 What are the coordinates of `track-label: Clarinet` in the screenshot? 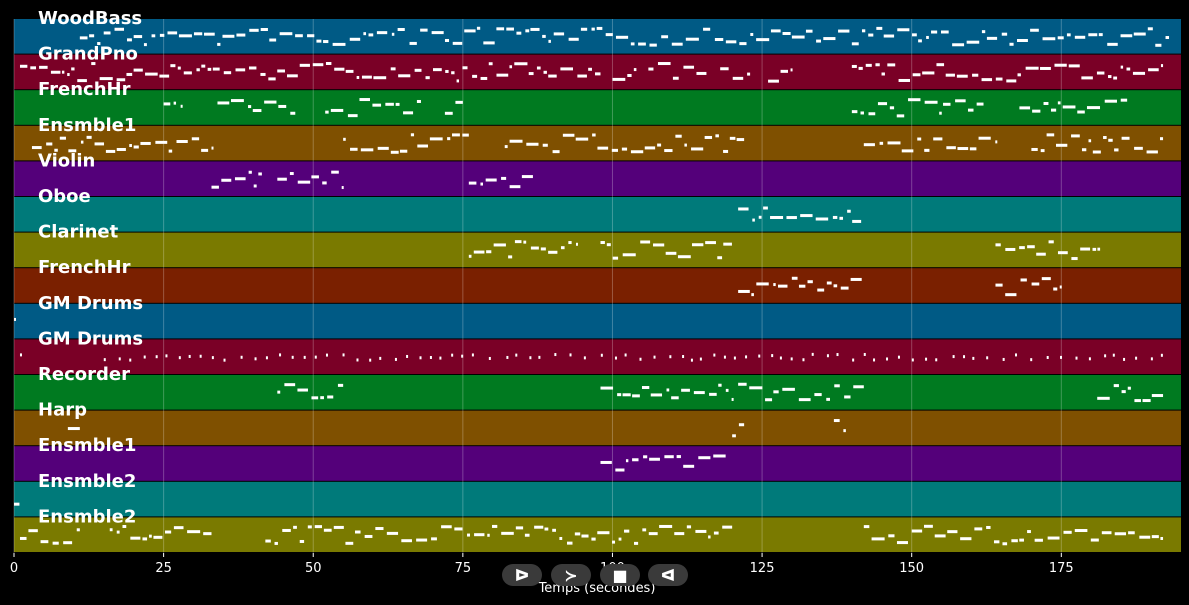 It's located at (78, 232).